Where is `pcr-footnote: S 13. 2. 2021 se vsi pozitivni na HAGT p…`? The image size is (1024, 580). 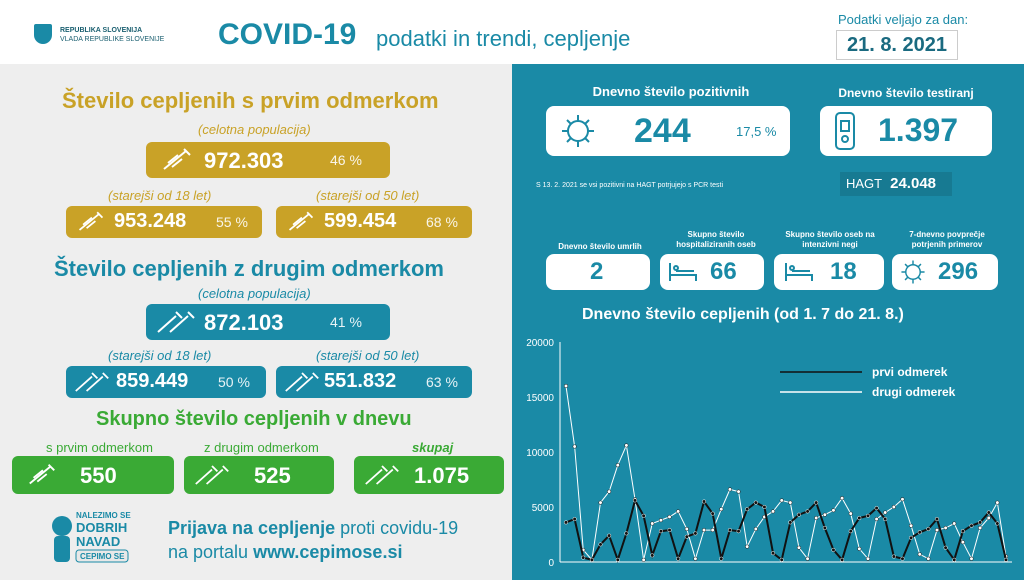 pcr-footnote: S 13. 2. 2021 se vsi pozitivni na HAGT p… is located at coordinates (630, 185).